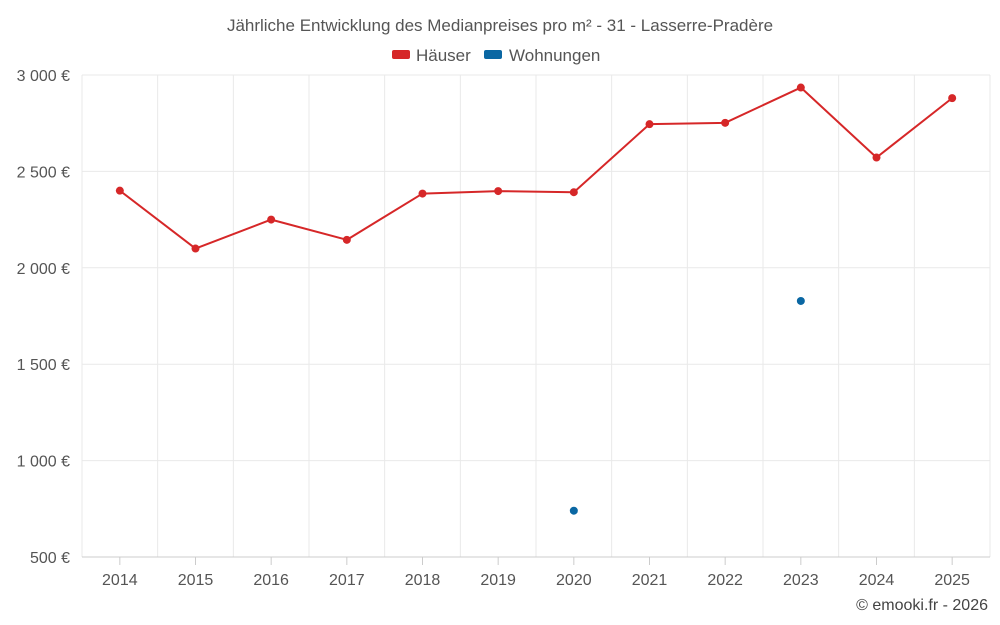 The width and height of the screenshot is (1000, 625). Describe the element at coordinates (401, 54) in the screenshot. I see `legend-swatch-haeuser` at that location.